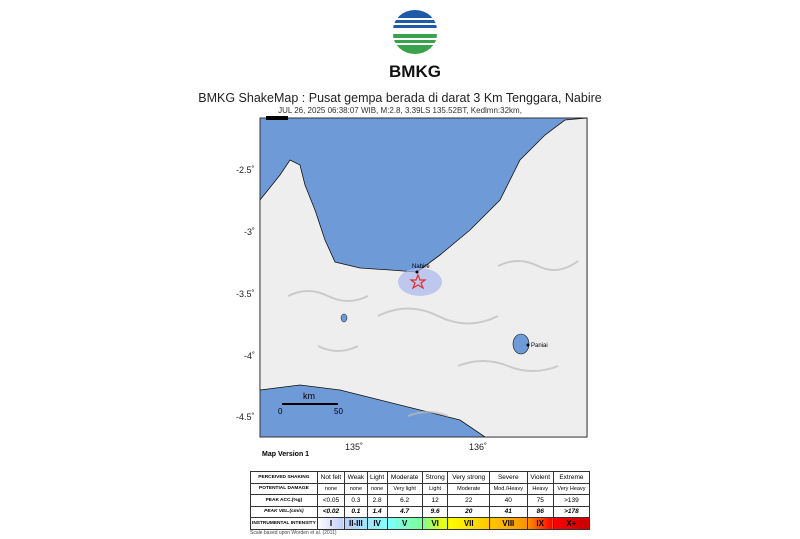 Image resolution: width=800 pixels, height=539 pixels. Describe the element at coordinates (377, 511) in the screenshot. I see `legend-cell: 1.4` at that location.